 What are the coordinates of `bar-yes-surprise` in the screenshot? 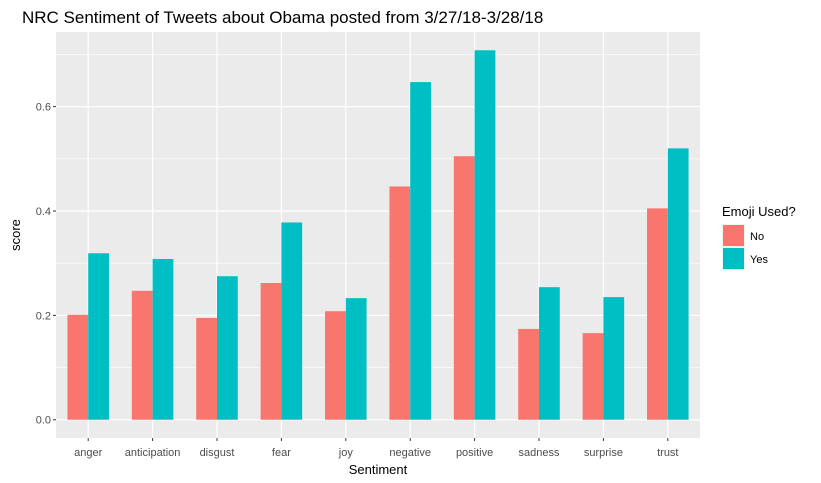 It's located at (614, 358).